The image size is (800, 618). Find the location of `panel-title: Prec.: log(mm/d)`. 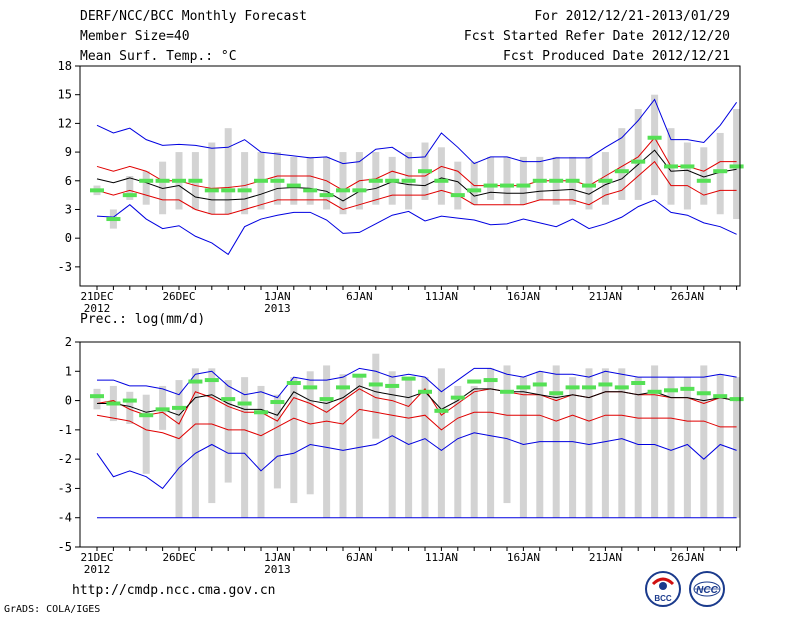

panel-title: Prec.: log(mm/d) is located at coordinates (142, 319).